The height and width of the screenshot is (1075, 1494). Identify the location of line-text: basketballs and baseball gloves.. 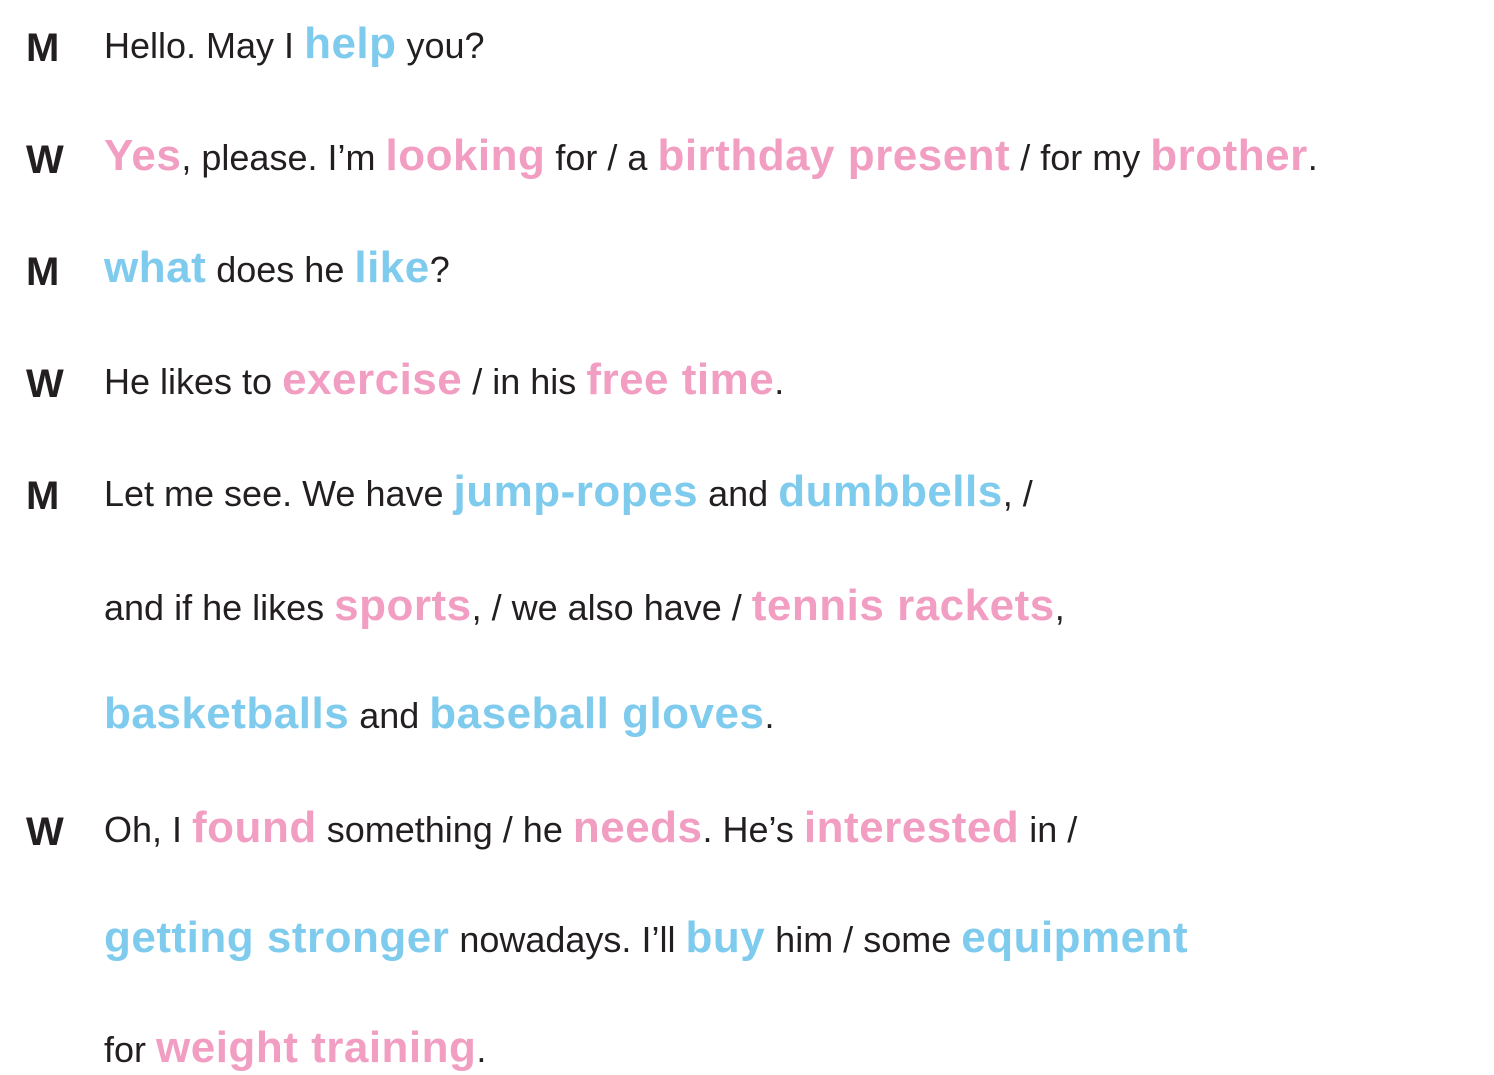
(439, 714).